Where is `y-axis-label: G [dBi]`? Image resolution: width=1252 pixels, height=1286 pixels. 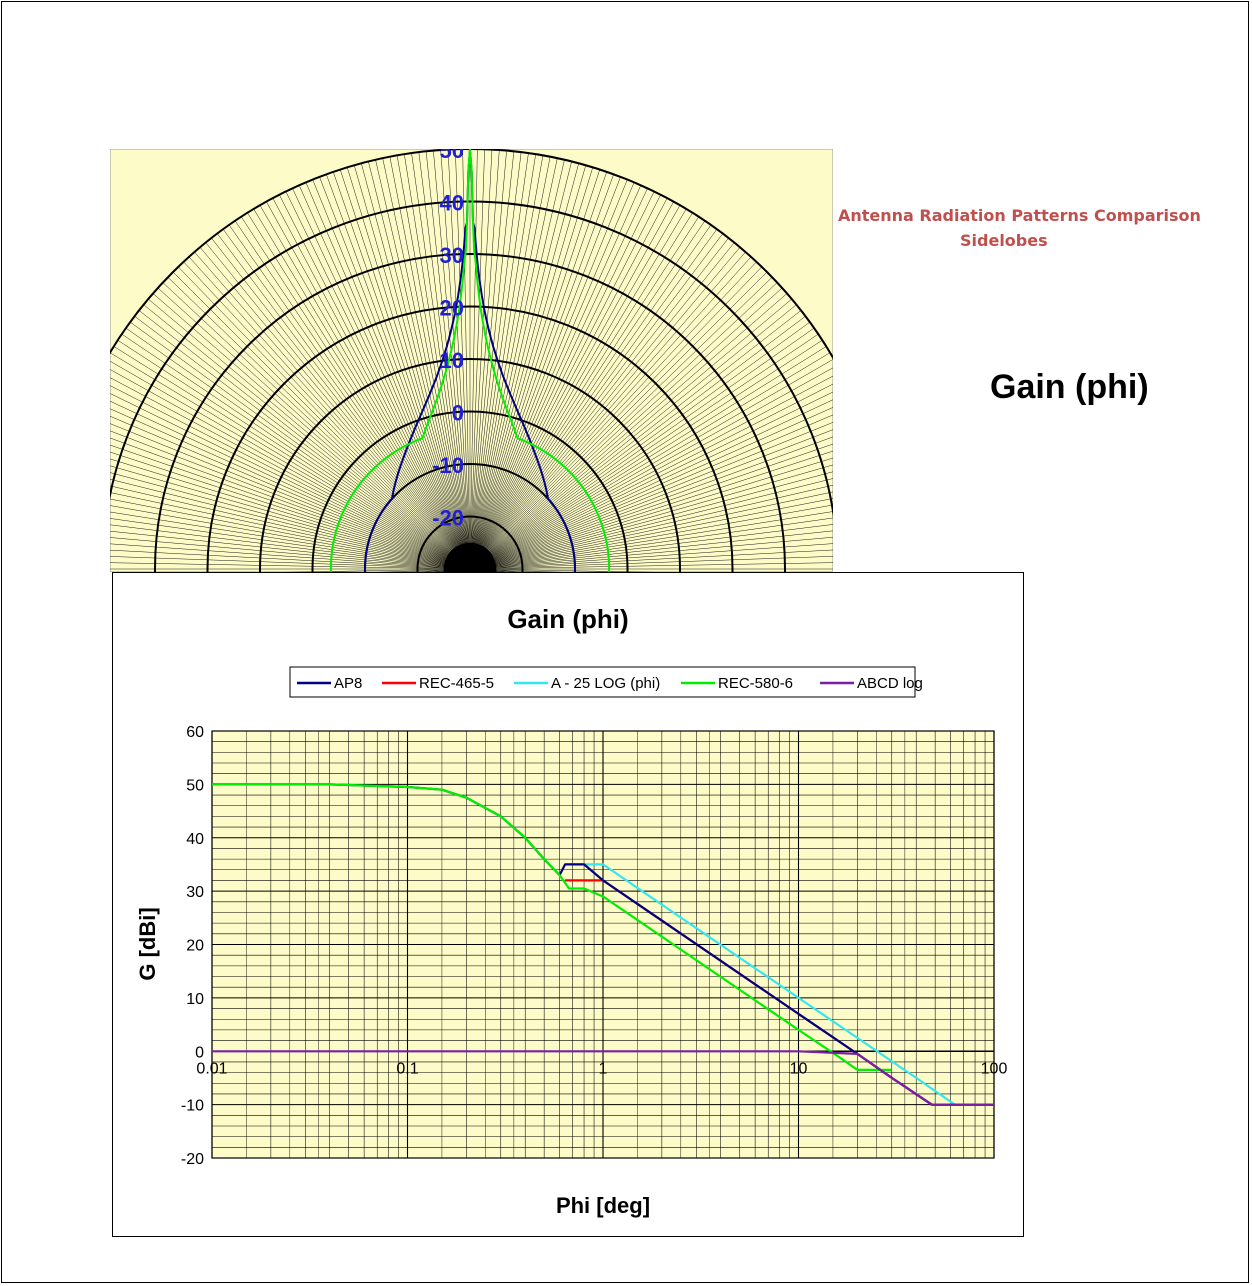 y-axis-label: G [dBi] is located at coordinates (147, 943).